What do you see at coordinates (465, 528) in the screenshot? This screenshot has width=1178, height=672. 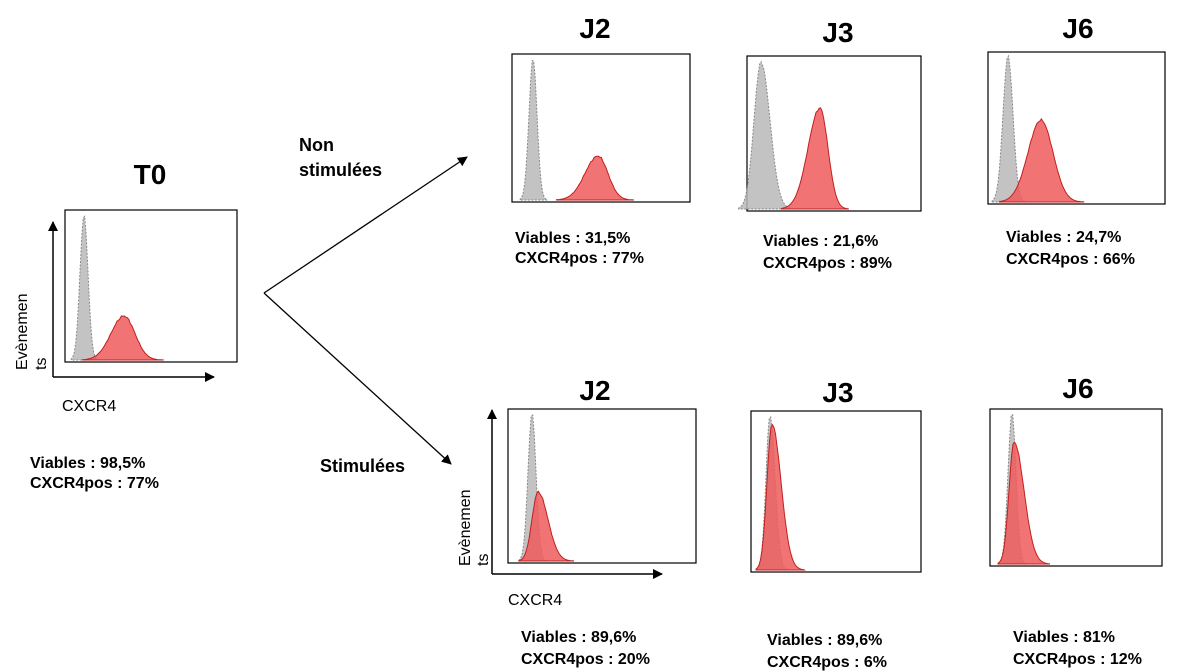 I see `st-y-label-line1: Evènemen` at bounding box center [465, 528].